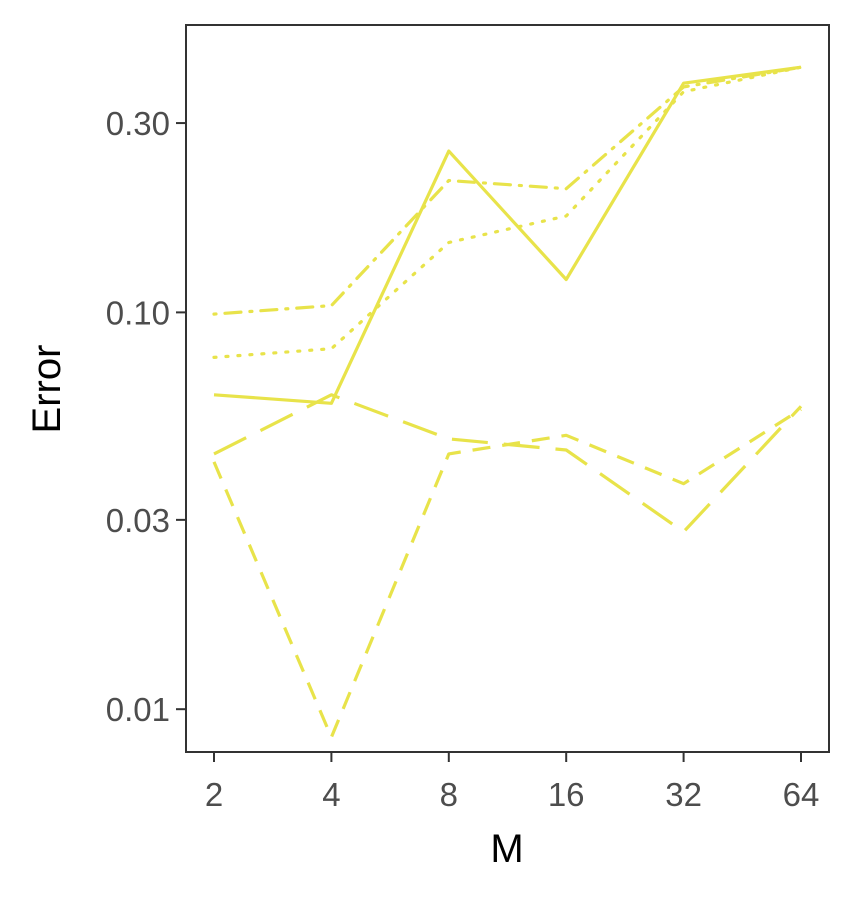 The image size is (855, 900). What do you see at coordinates (512, 782) in the screenshot?
I see `x-axis: 2 4 8 16 32 64` at bounding box center [512, 782].